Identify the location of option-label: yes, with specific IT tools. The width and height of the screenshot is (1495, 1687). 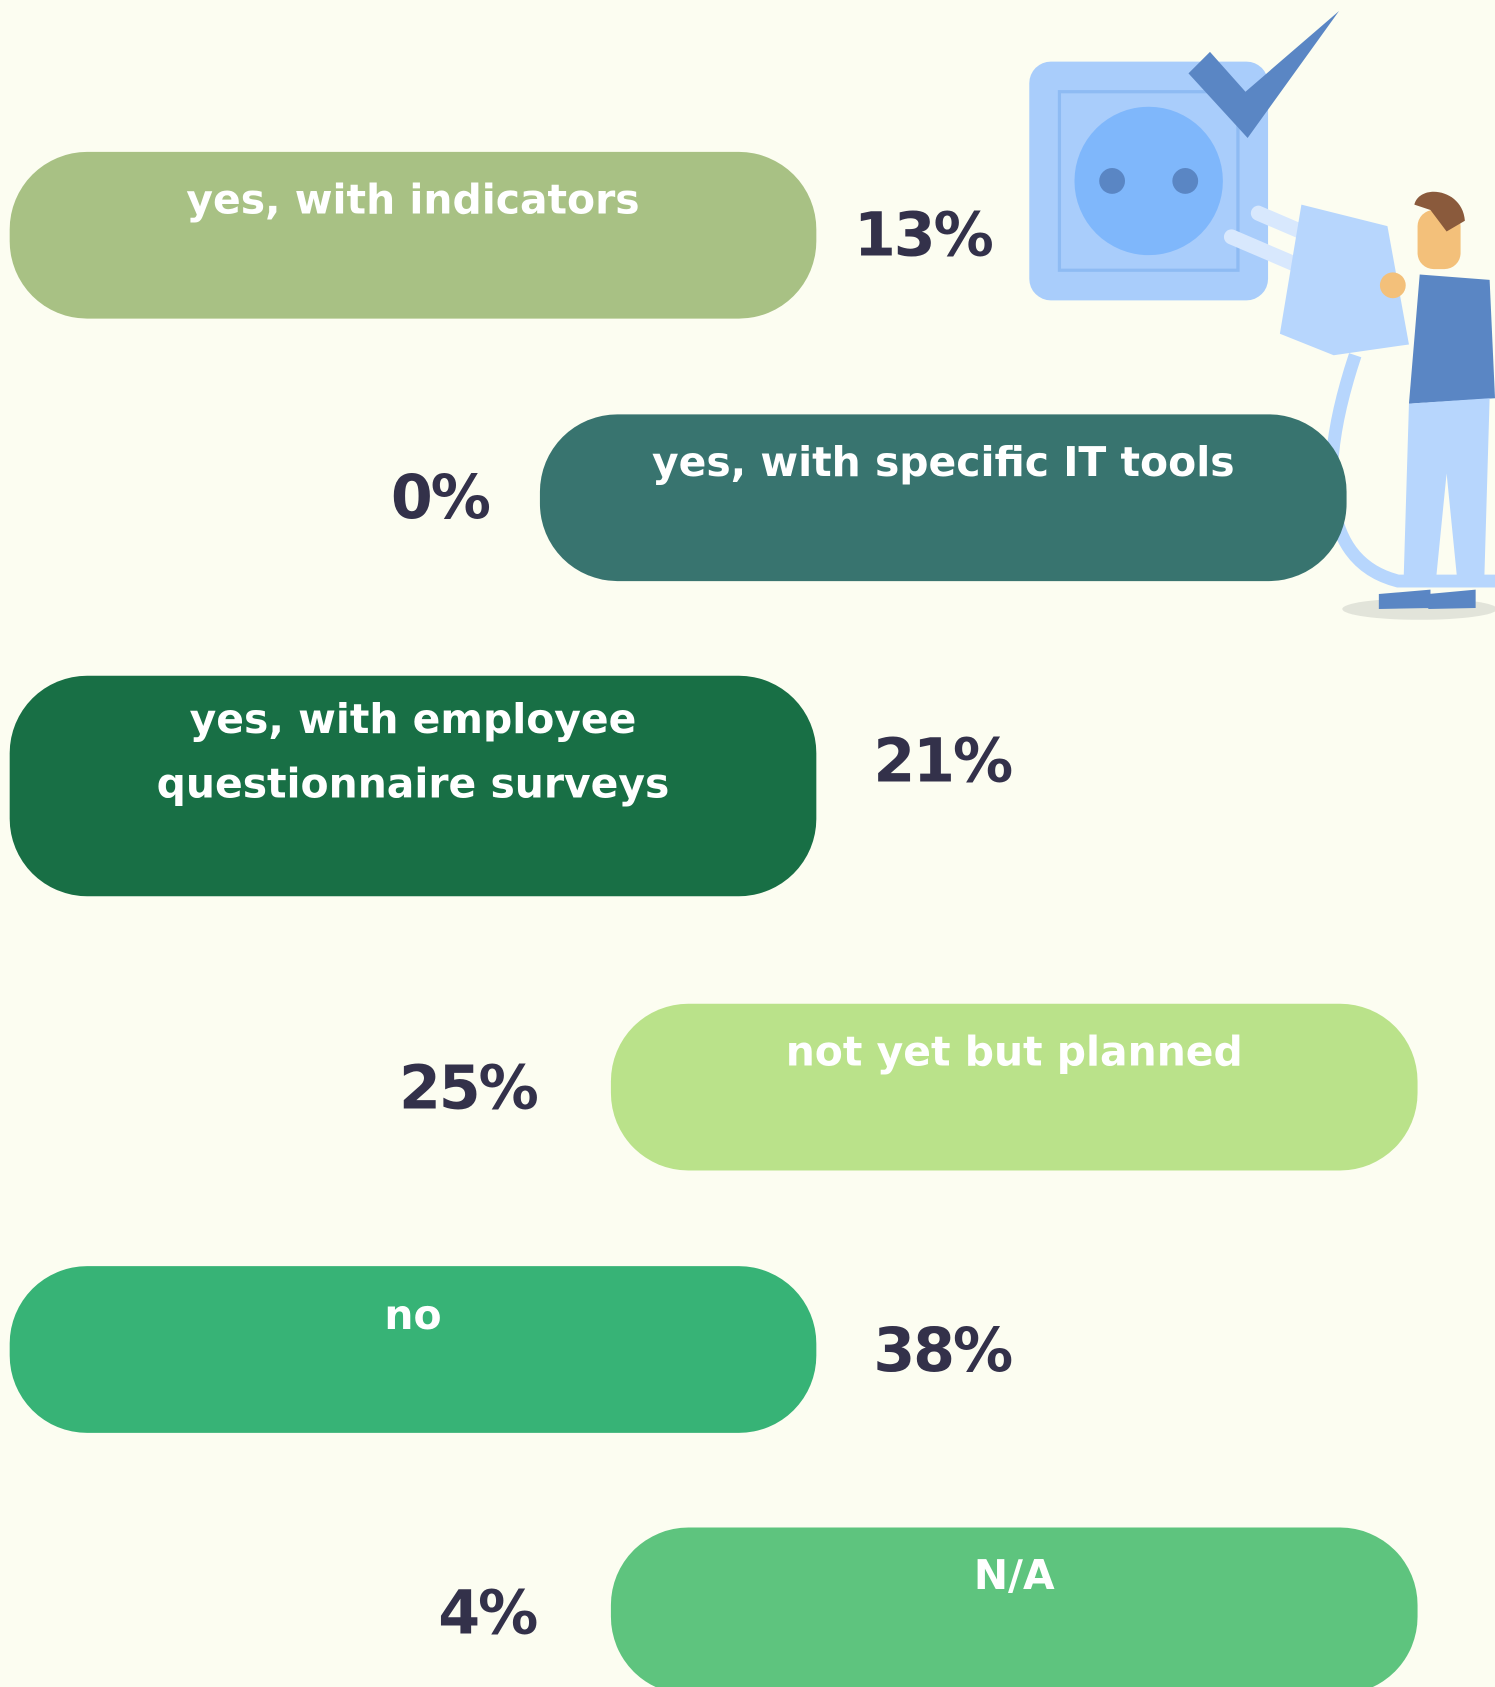
(943, 462).